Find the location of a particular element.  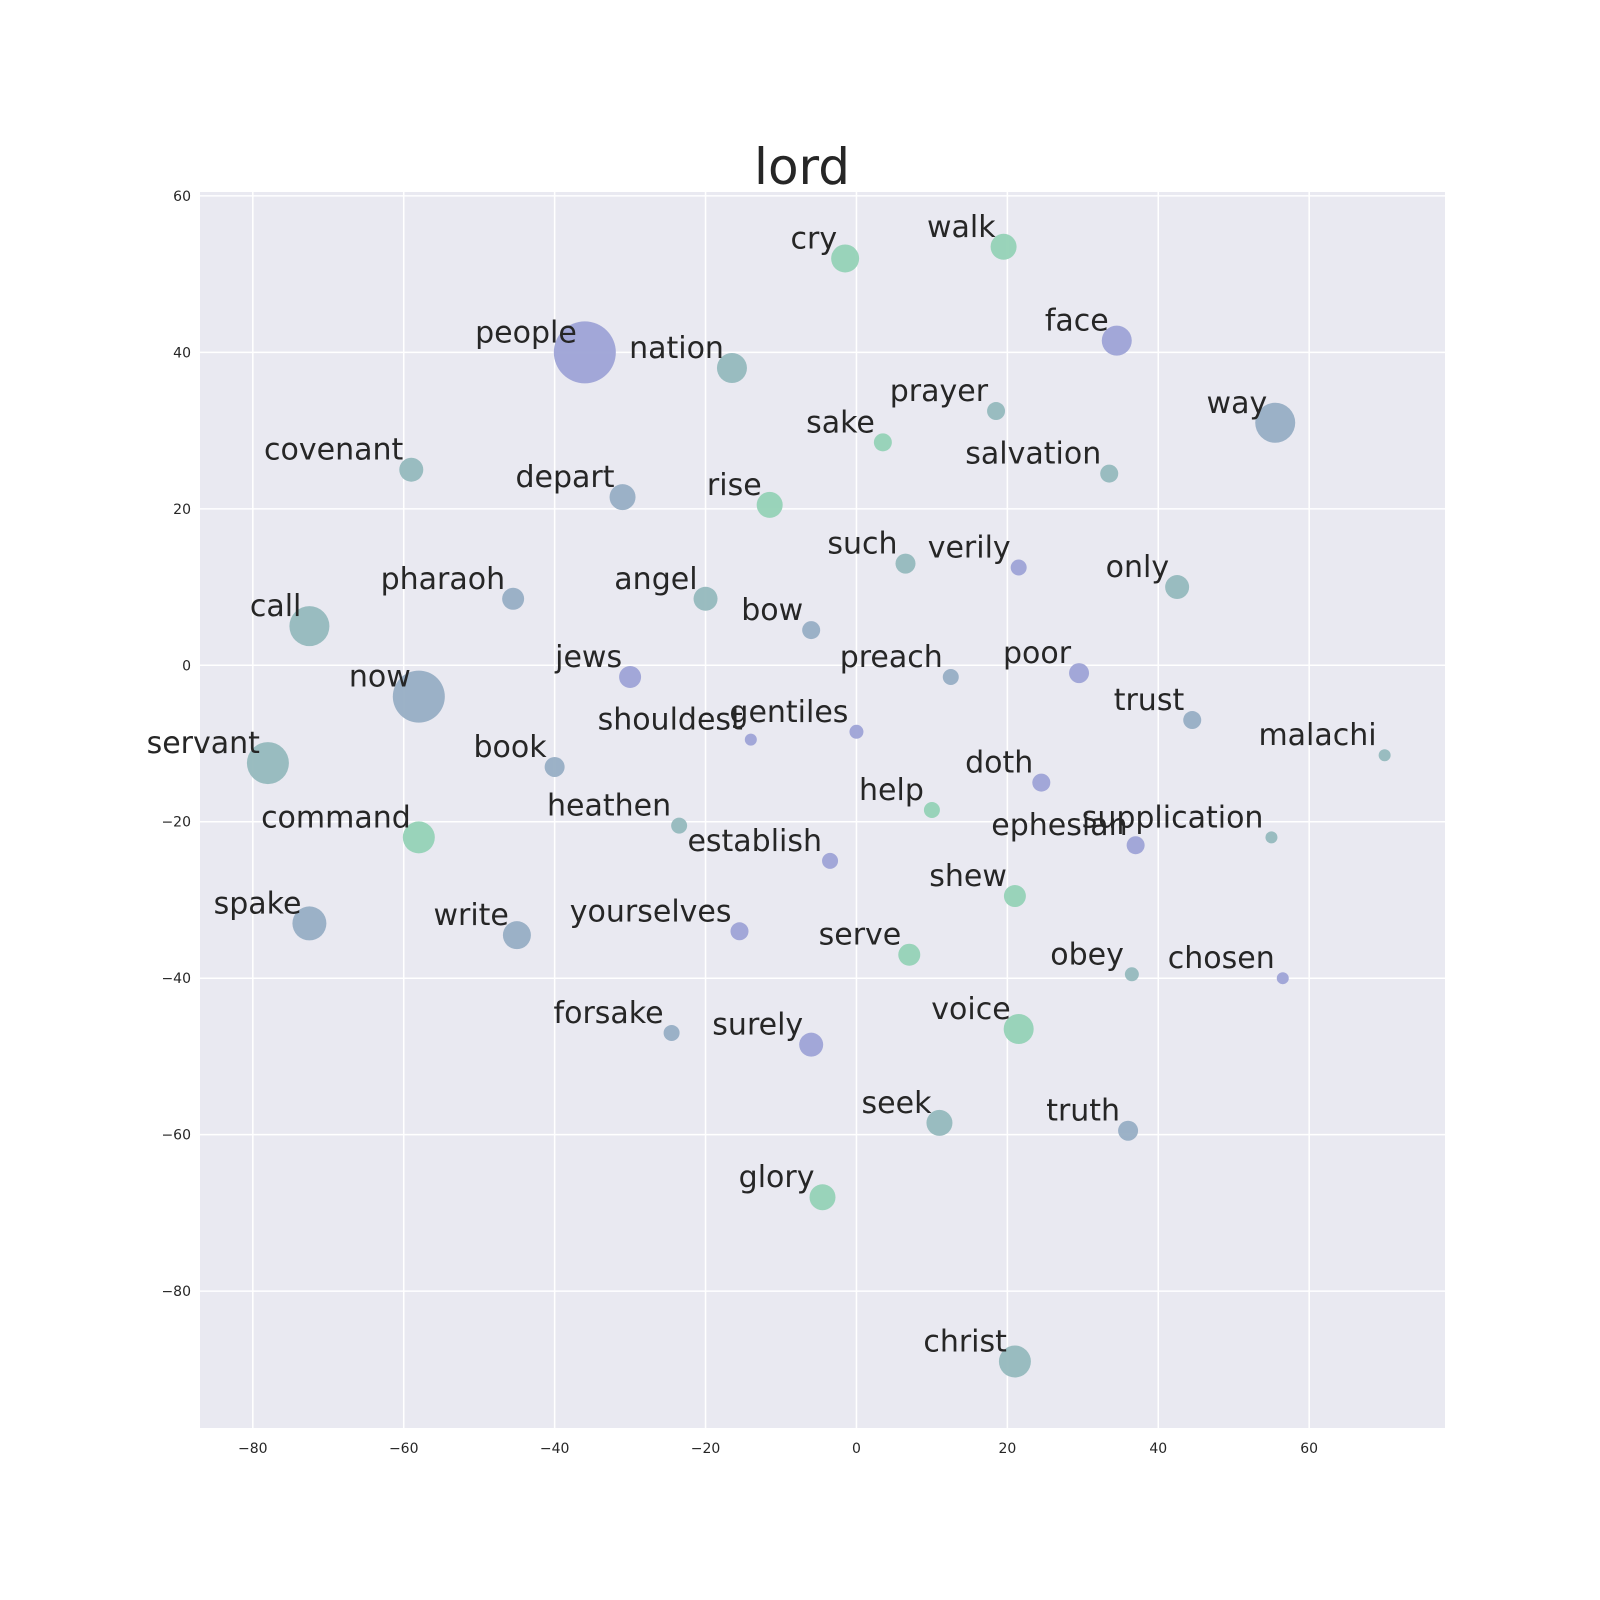

x-tick-label: 20 is located at coordinates (1007, 1449).